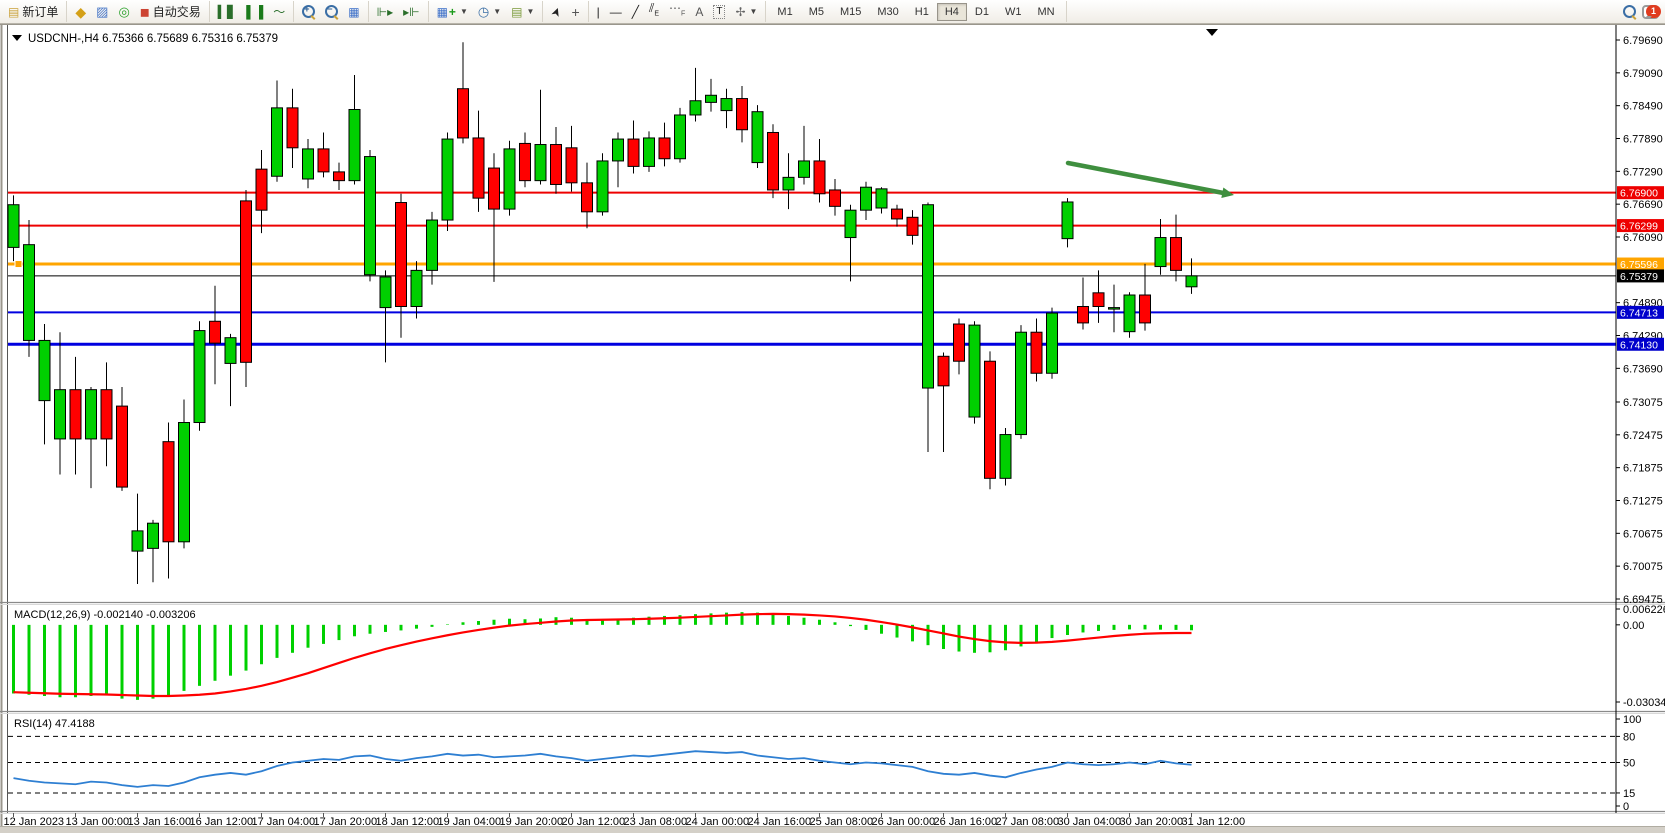 The height and width of the screenshot is (833, 1665). I want to click on macd-label: MACD(12,26,9) -0.002140 -0.003206, so click(105, 615).